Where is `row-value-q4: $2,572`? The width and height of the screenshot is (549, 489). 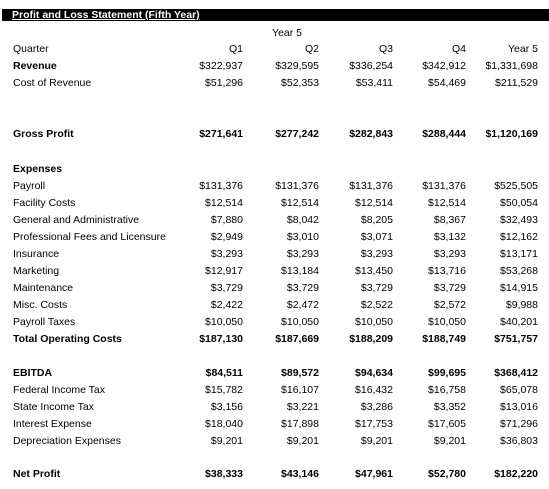
row-value-q4: $2,572 is located at coordinates (449, 305).